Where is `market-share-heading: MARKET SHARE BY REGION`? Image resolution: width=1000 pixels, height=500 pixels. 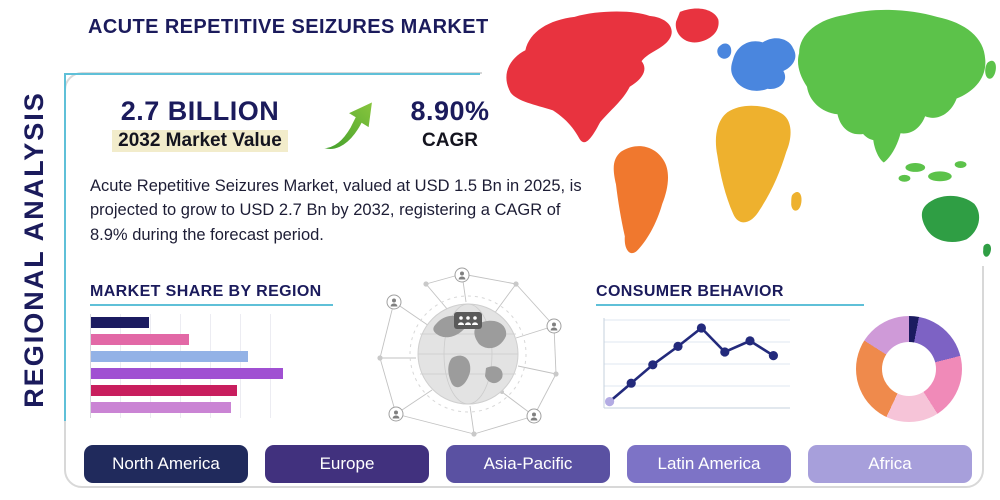
market-share-heading: MARKET SHARE BY REGION is located at coordinates (206, 291).